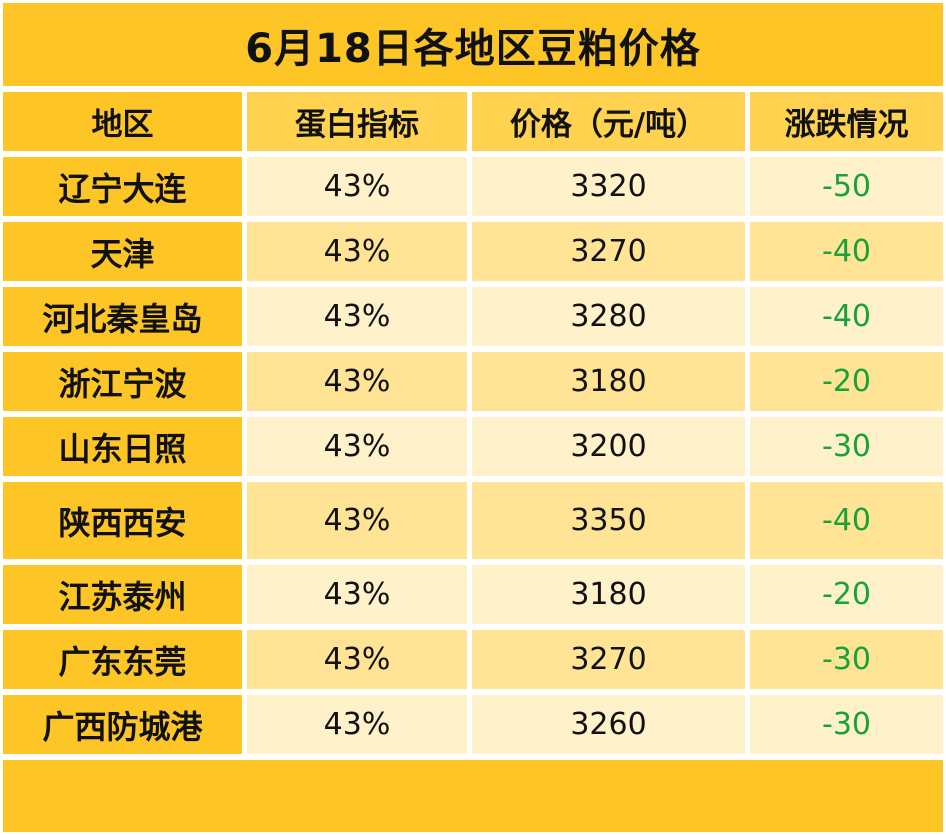 This screenshot has height=835, width=946. What do you see at coordinates (473, 796) in the screenshot?
I see `footer-bar` at bounding box center [473, 796].